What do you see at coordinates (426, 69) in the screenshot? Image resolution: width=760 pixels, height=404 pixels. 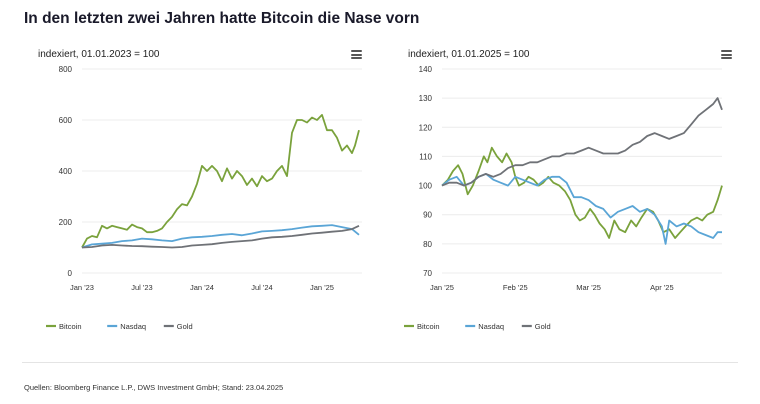 I see `y-tick-label: 140` at bounding box center [426, 69].